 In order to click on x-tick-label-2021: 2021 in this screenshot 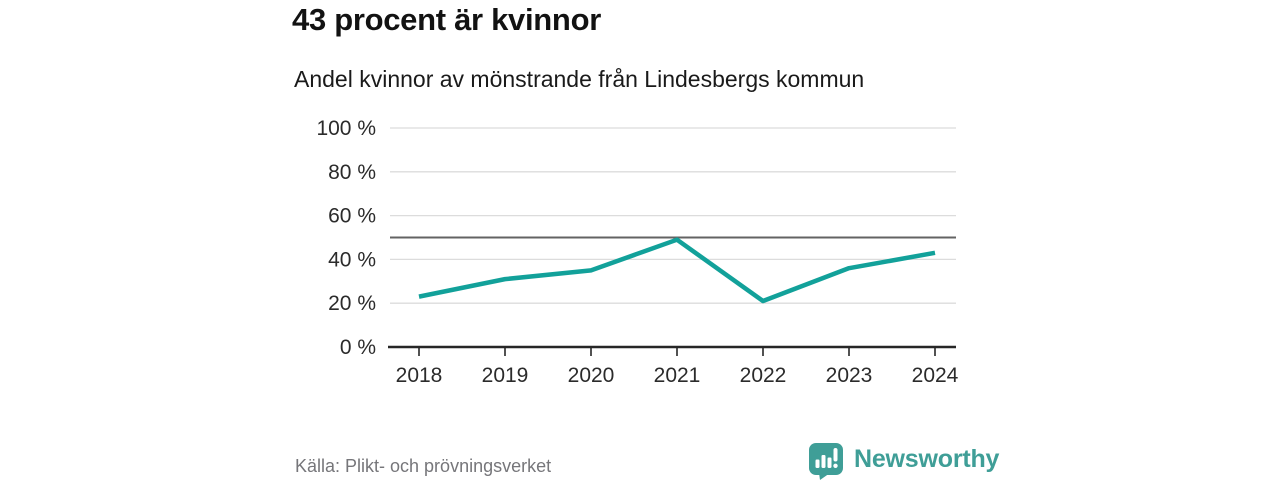, I will do `click(677, 375)`.